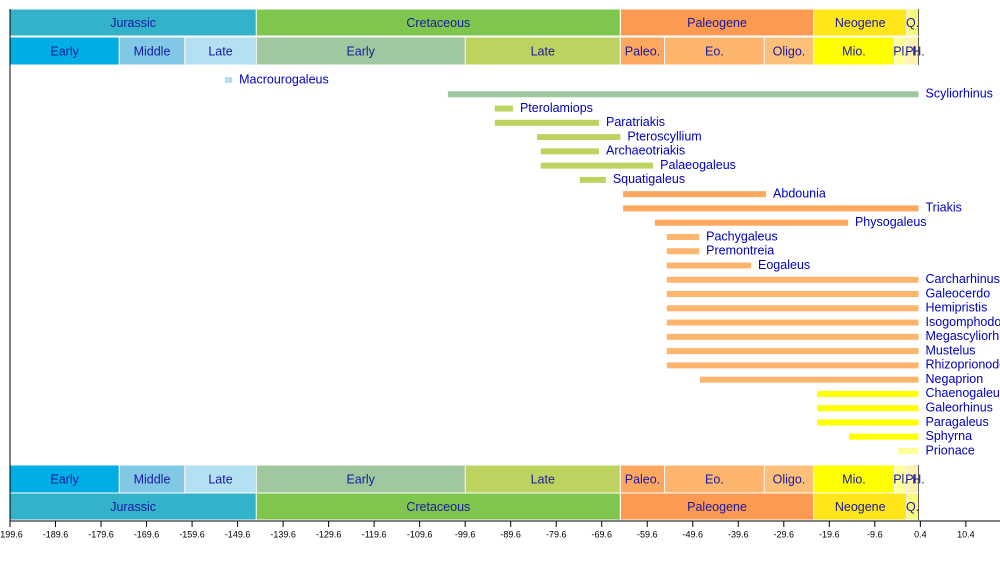 This screenshot has width=1000, height=570. What do you see at coordinates (510, 534) in the screenshot?
I see `x-tick-label: -89.6` at bounding box center [510, 534].